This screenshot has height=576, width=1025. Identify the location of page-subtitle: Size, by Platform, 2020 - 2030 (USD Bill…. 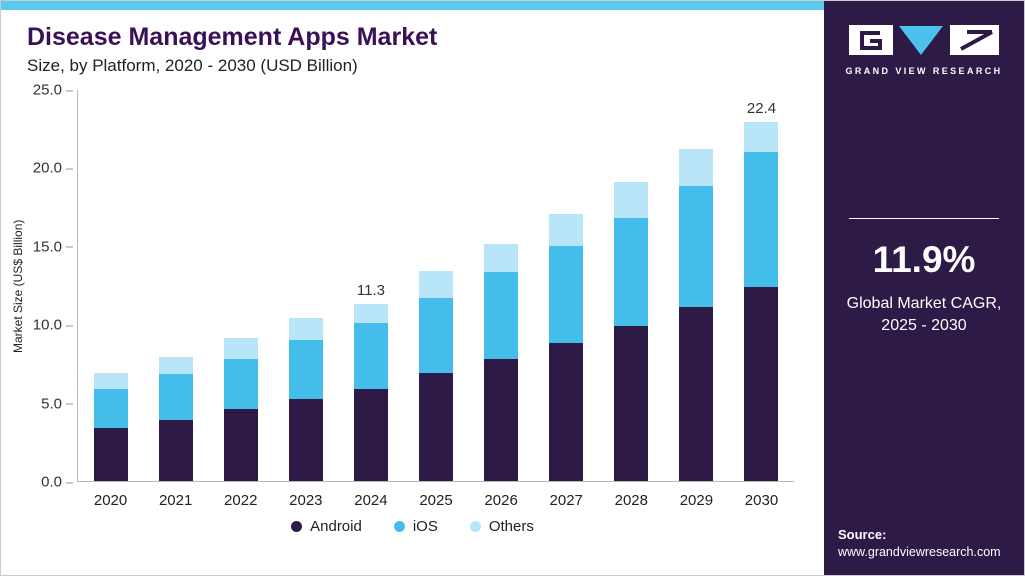
(192, 65).